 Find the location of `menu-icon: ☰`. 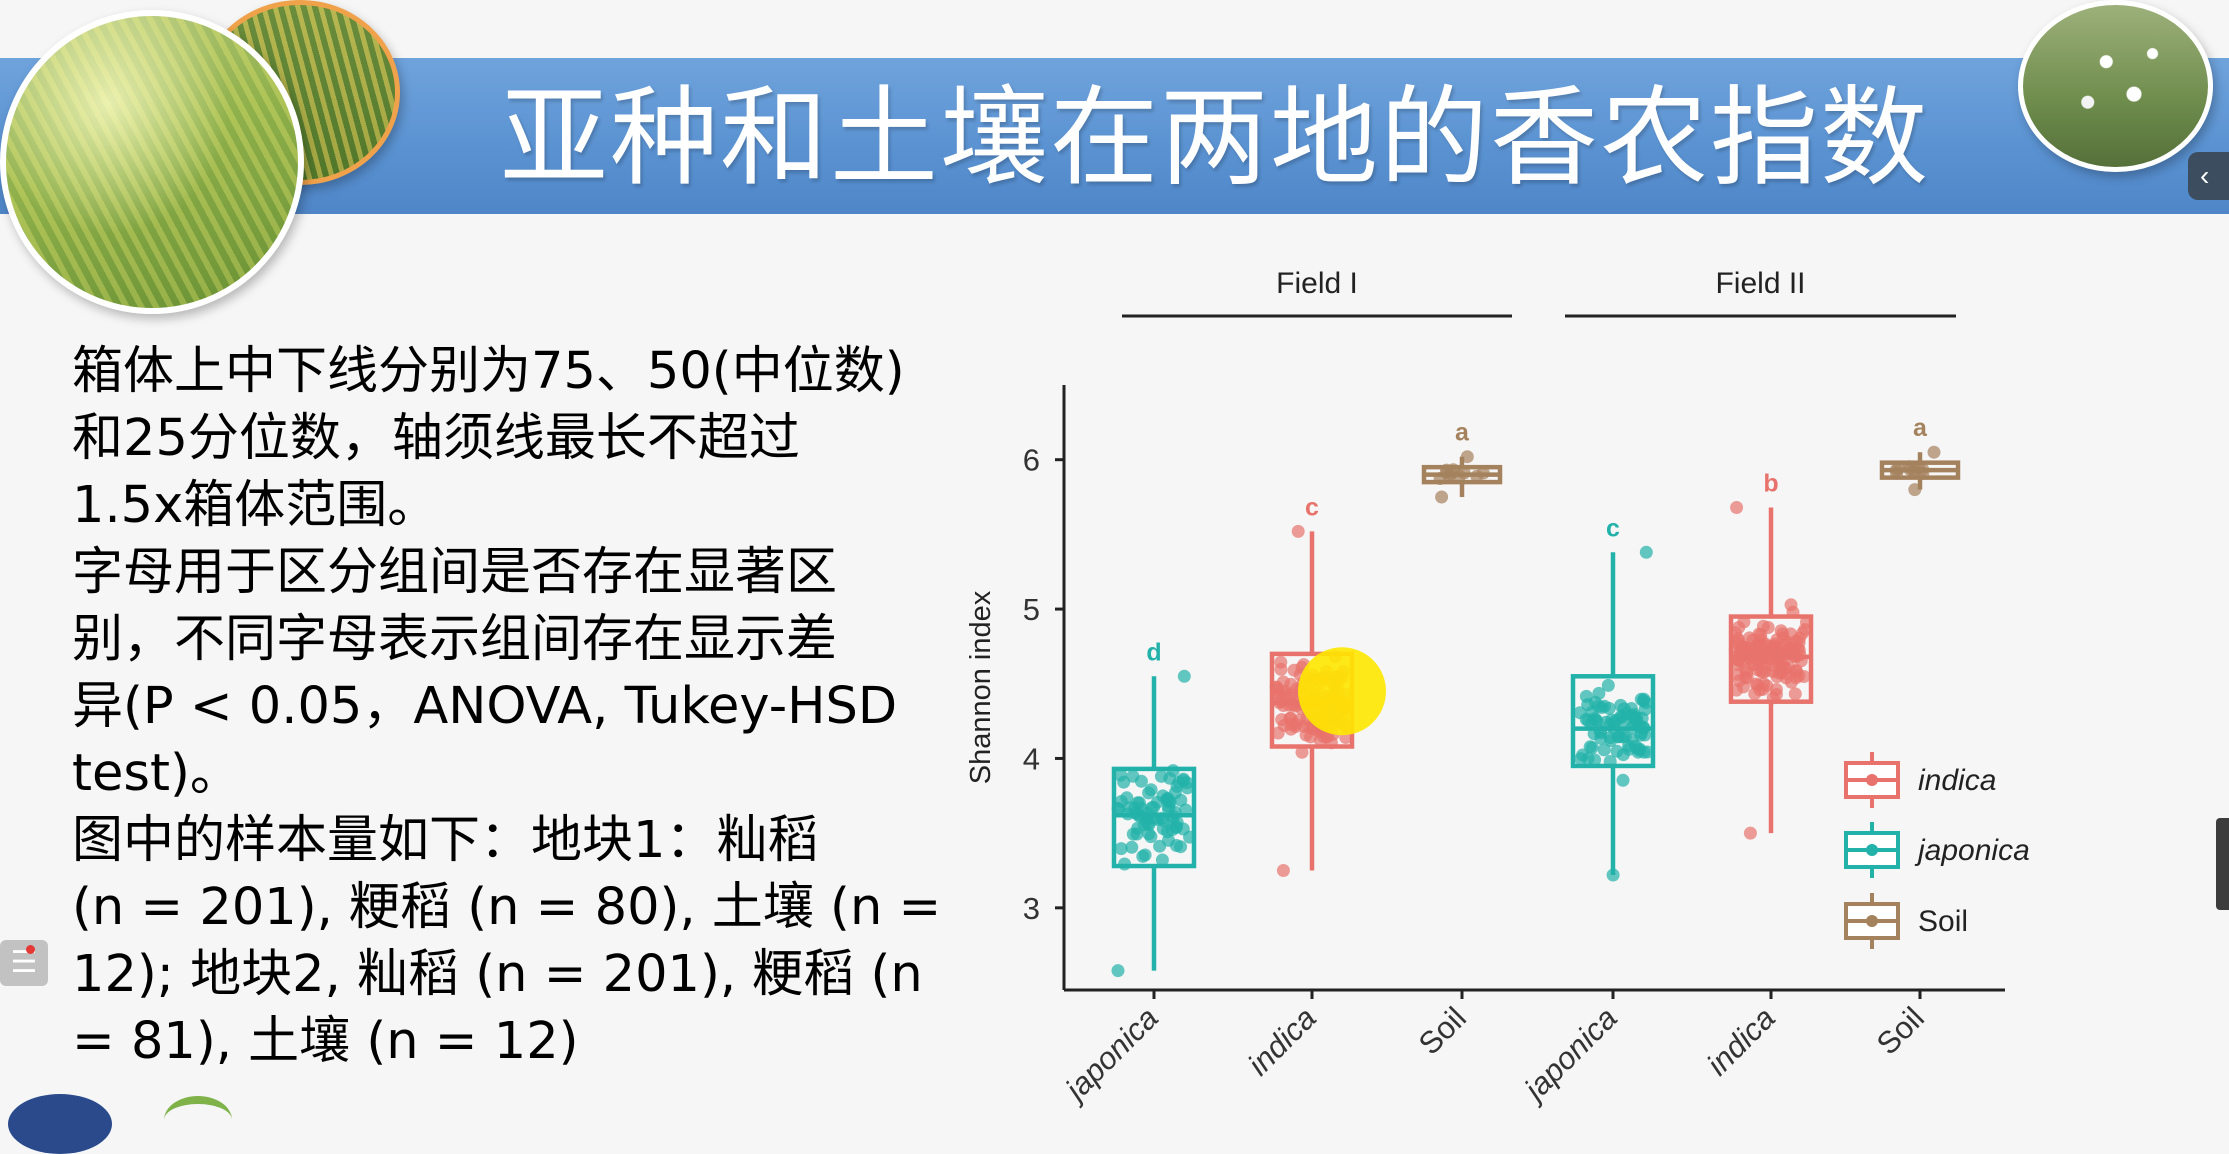

menu-icon: ☰ is located at coordinates (24, 963).